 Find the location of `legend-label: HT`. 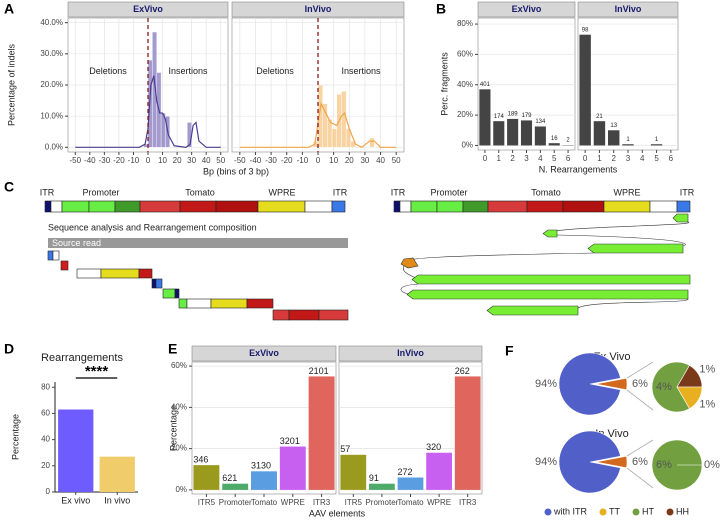

legend-label: HT is located at coordinates (648, 511).